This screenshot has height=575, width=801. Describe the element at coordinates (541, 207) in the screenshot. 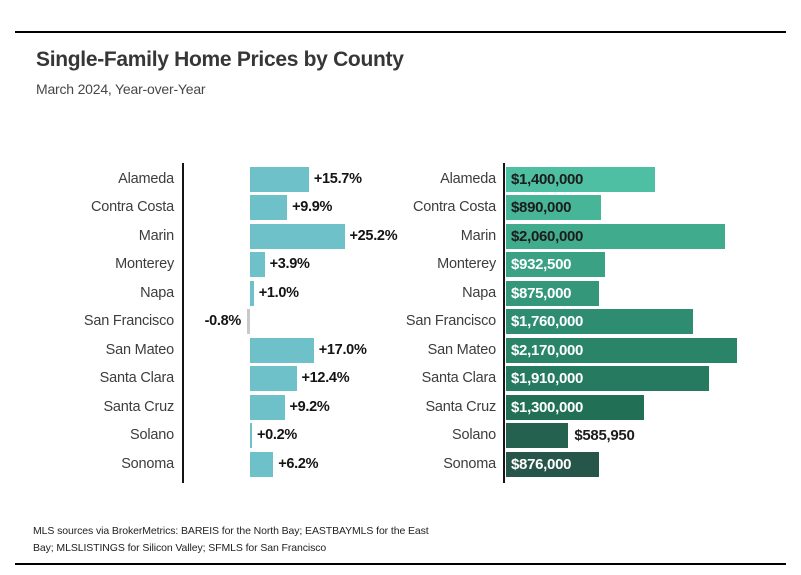

I see `value-label: $890,000` at that location.